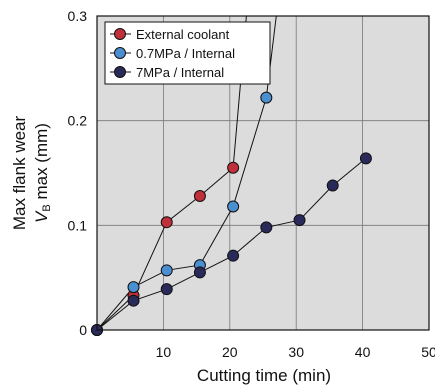 This screenshot has height=390, width=435. What do you see at coordinates (78, 121) in the screenshot?
I see `y-tick-label: 0.2` at bounding box center [78, 121].